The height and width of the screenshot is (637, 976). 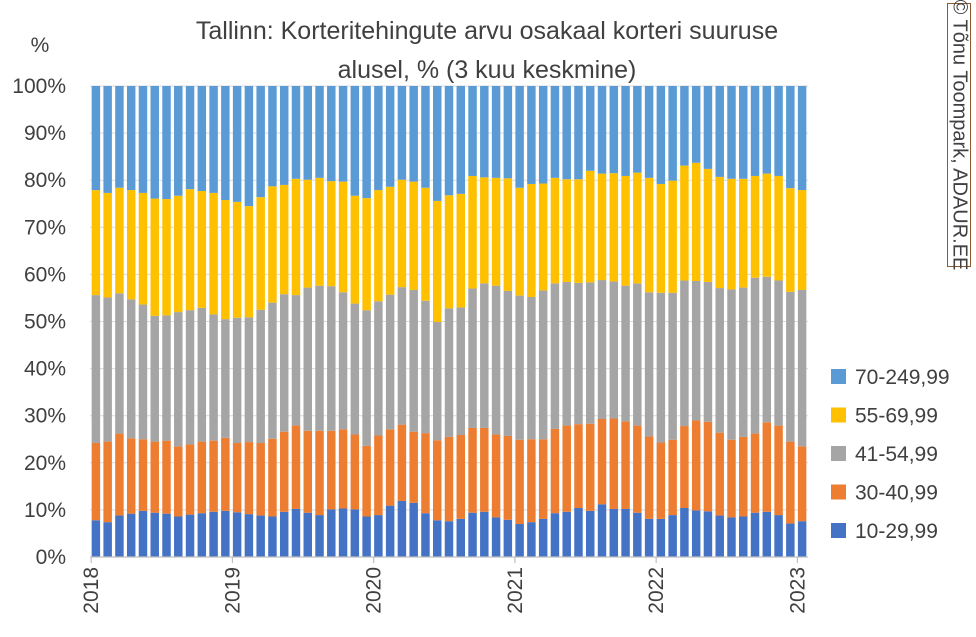 What do you see at coordinates (51, 557) in the screenshot?
I see `y-tick-label: 0%` at bounding box center [51, 557].